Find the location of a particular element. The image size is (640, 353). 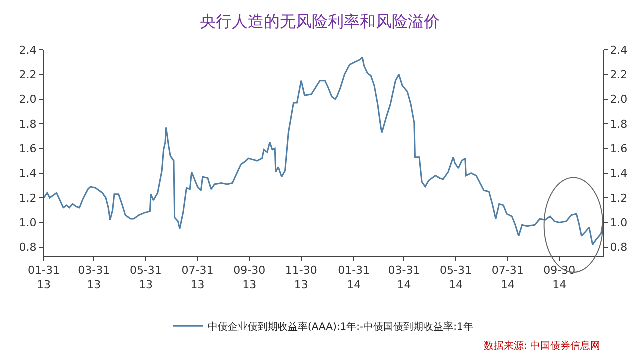

x-tick-label: 07-31 13 is located at coordinates (198, 278).